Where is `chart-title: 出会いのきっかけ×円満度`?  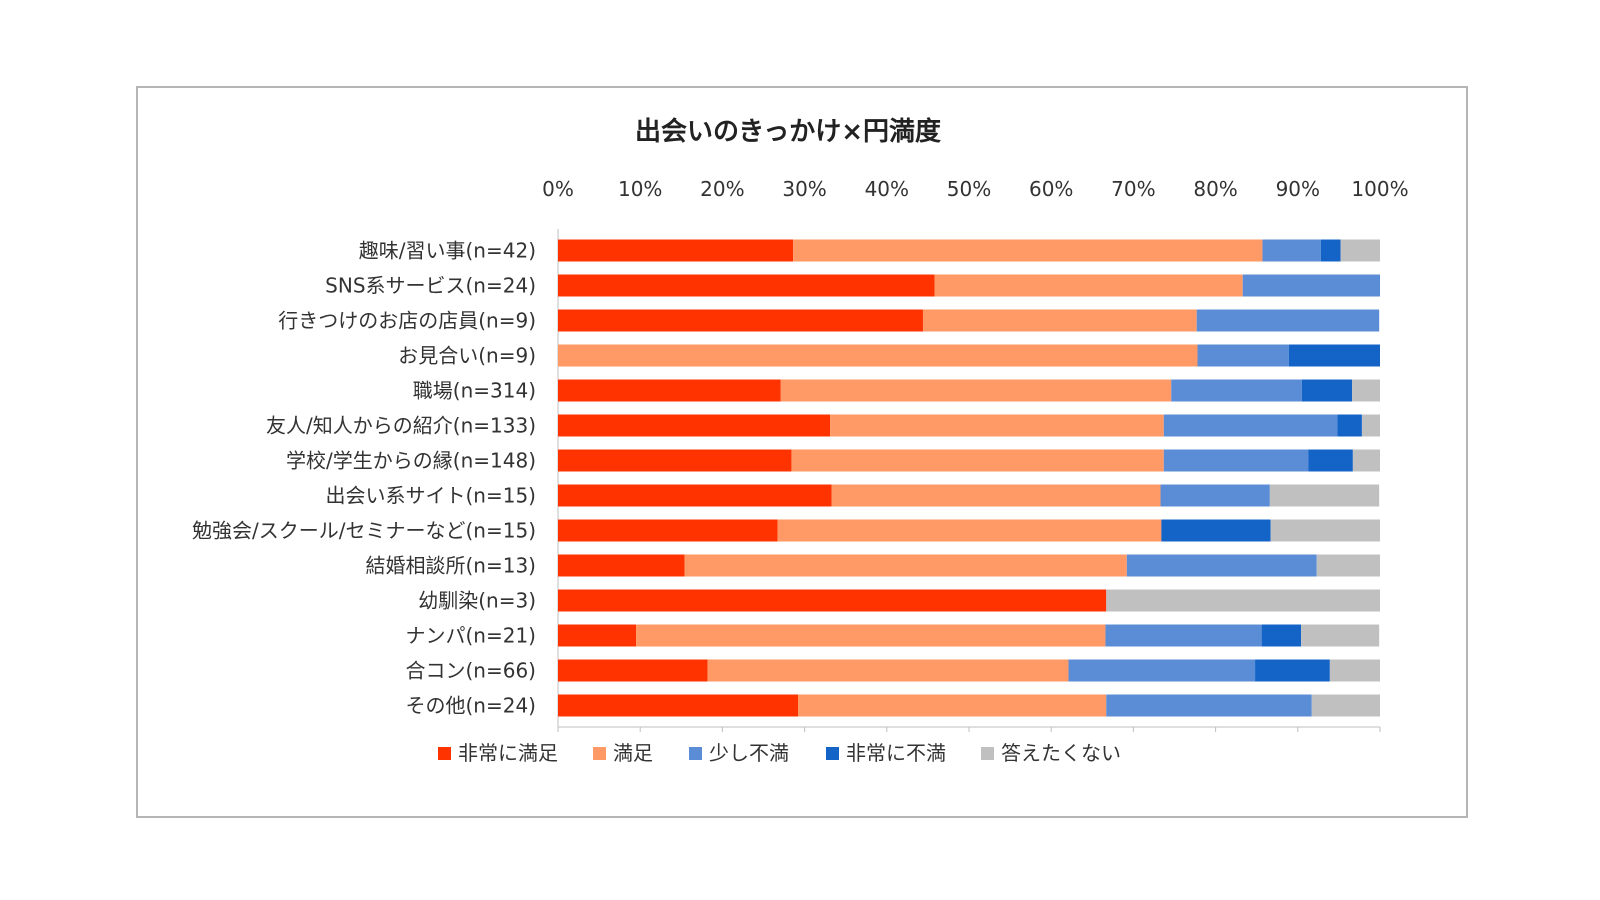 chart-title: 出会いのきっかけ×円満度 is located at coordinates (788, 131).